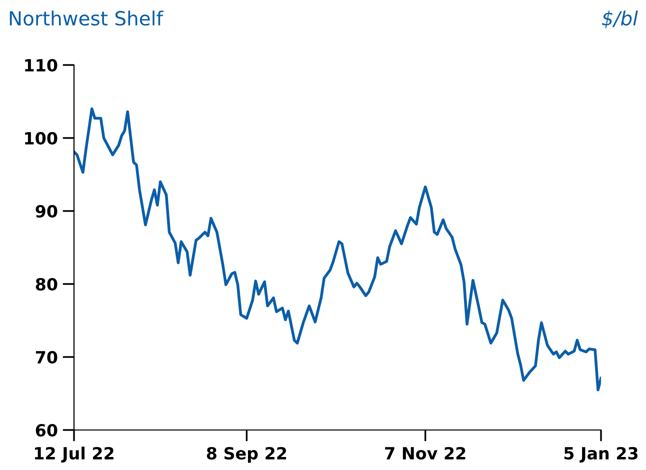  I want to click on y-tick-label: 70, so click(47, 357).